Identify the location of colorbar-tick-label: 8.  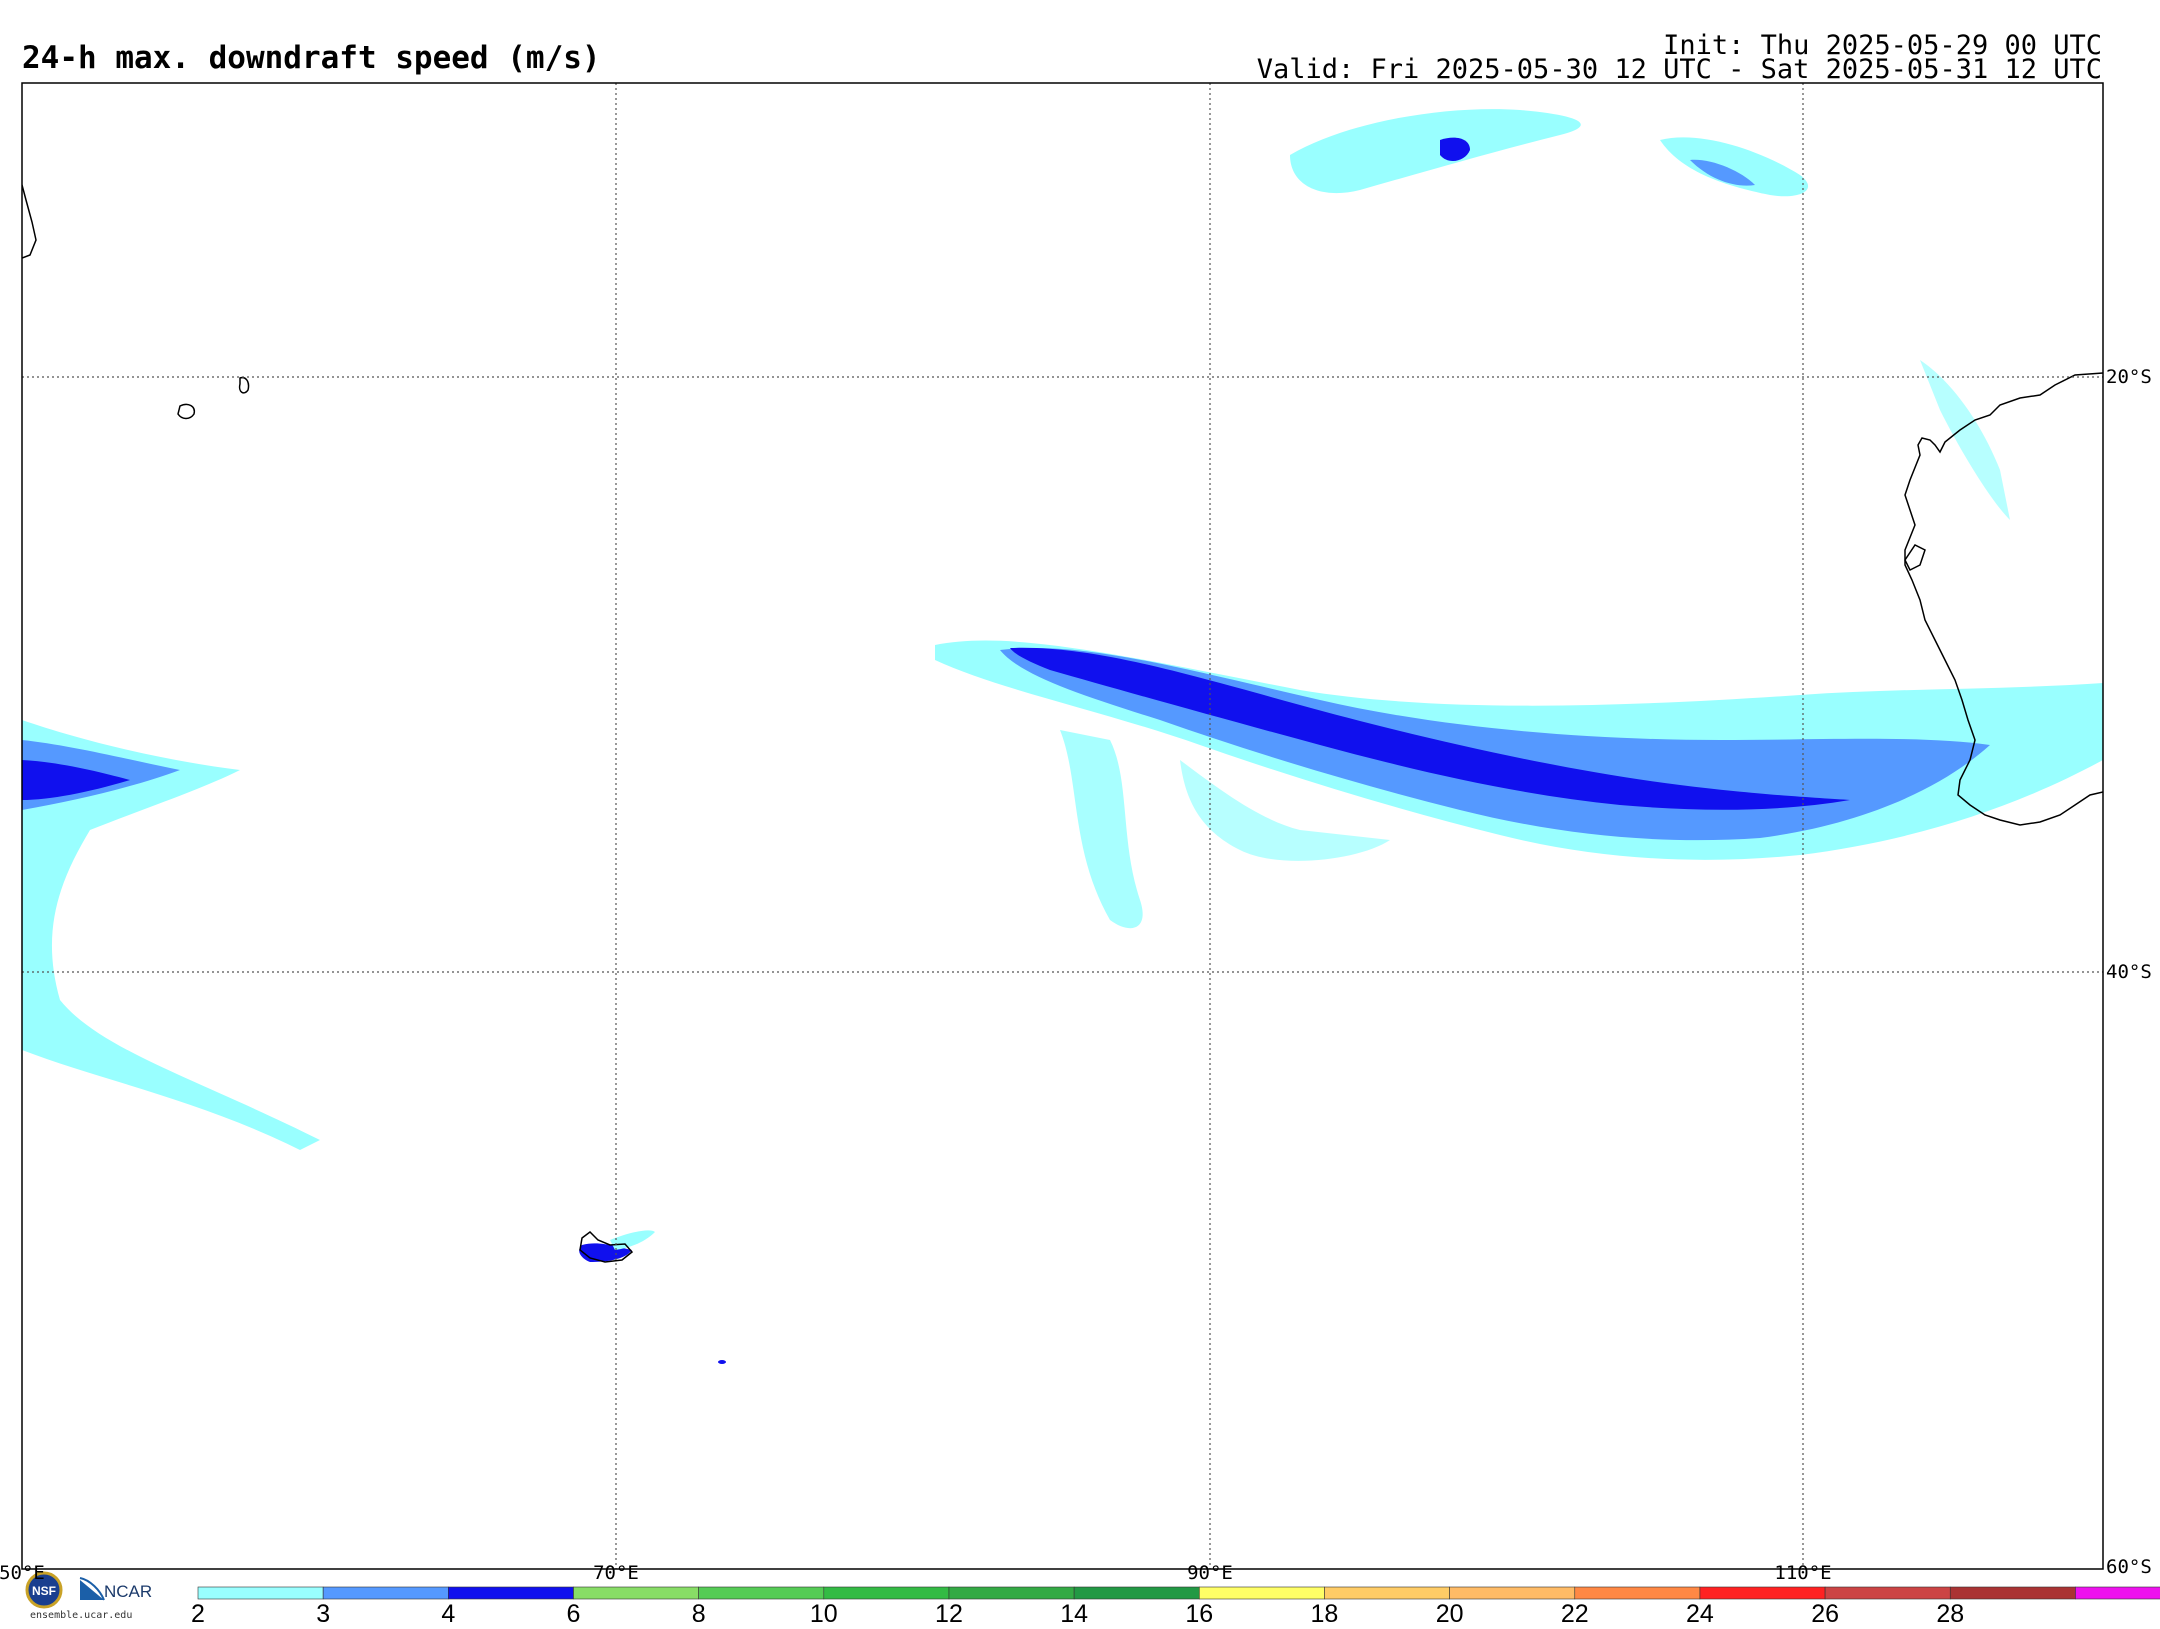
(698, 1614).